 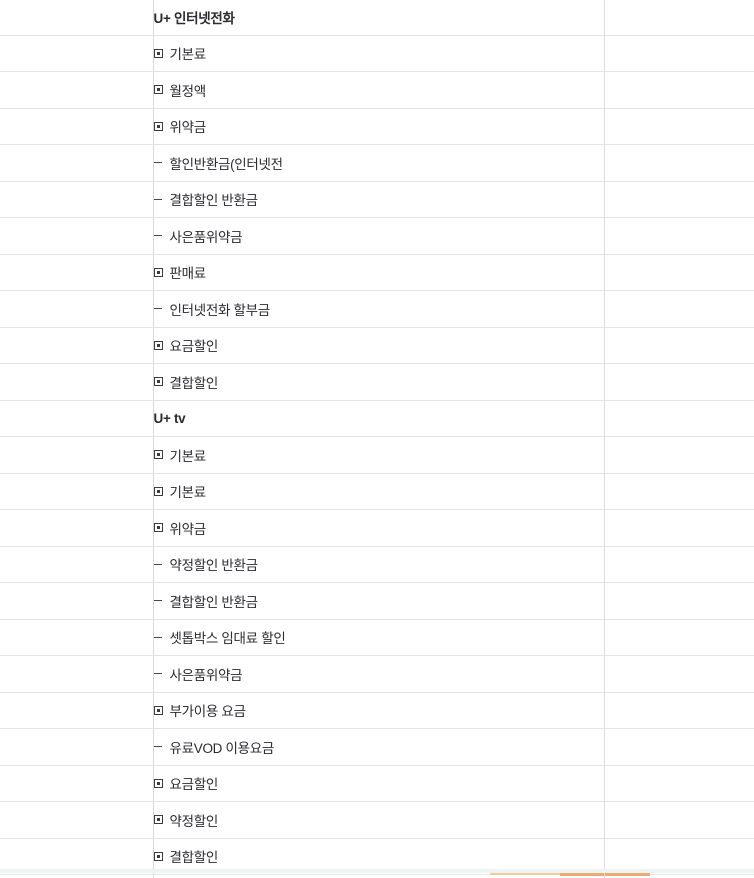 I want to click on table-row: 결합할인 반환금11,171원, so click(x=377, y=199).